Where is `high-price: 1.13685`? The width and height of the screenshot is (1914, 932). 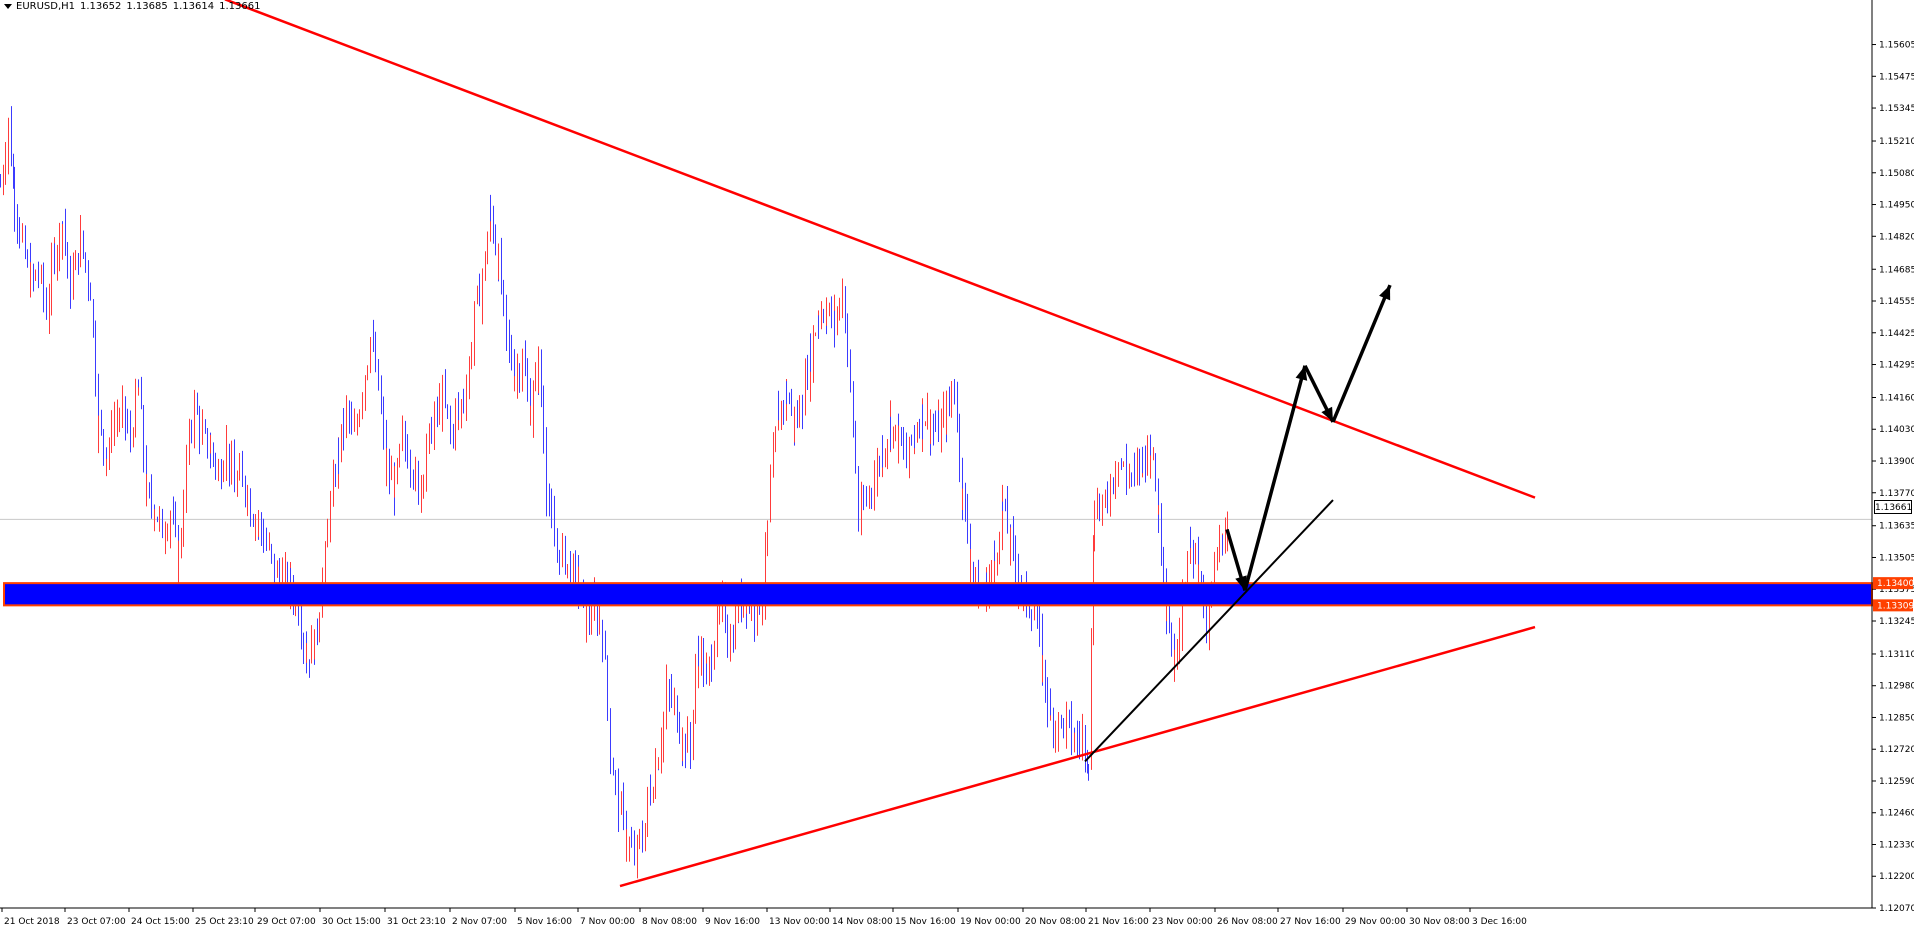 high-price: 1.13685 is located at coordinates (147, 6).